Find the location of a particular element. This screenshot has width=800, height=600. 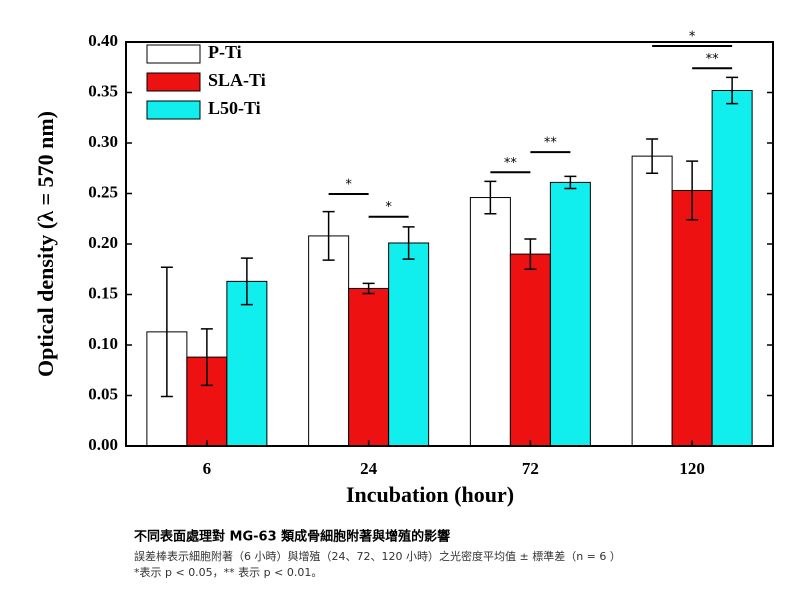

legend-label: L50-Ti is located at coordinates (234, 108).